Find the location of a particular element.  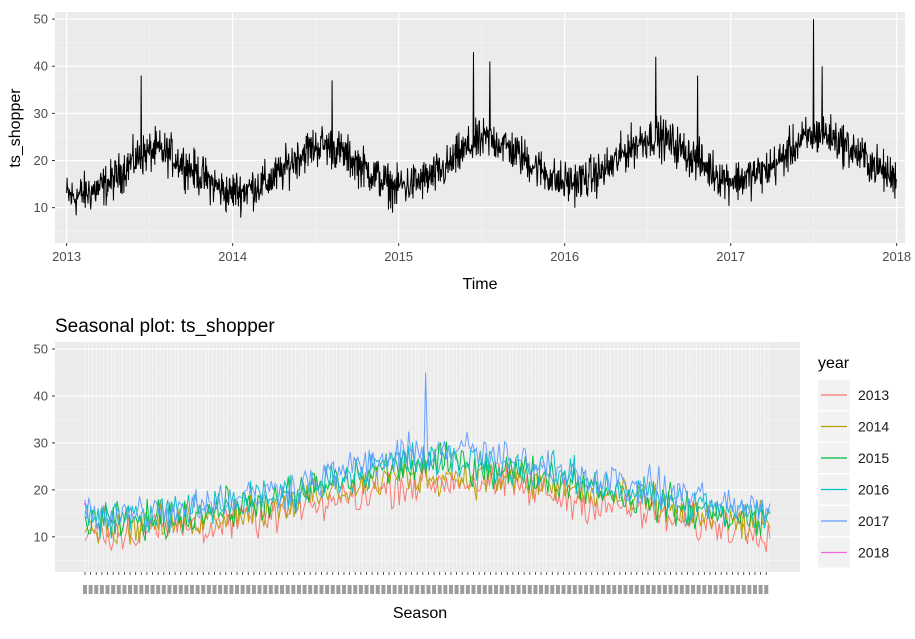

top-x-tick-label: 2018 is located at coordinates (896, 256).